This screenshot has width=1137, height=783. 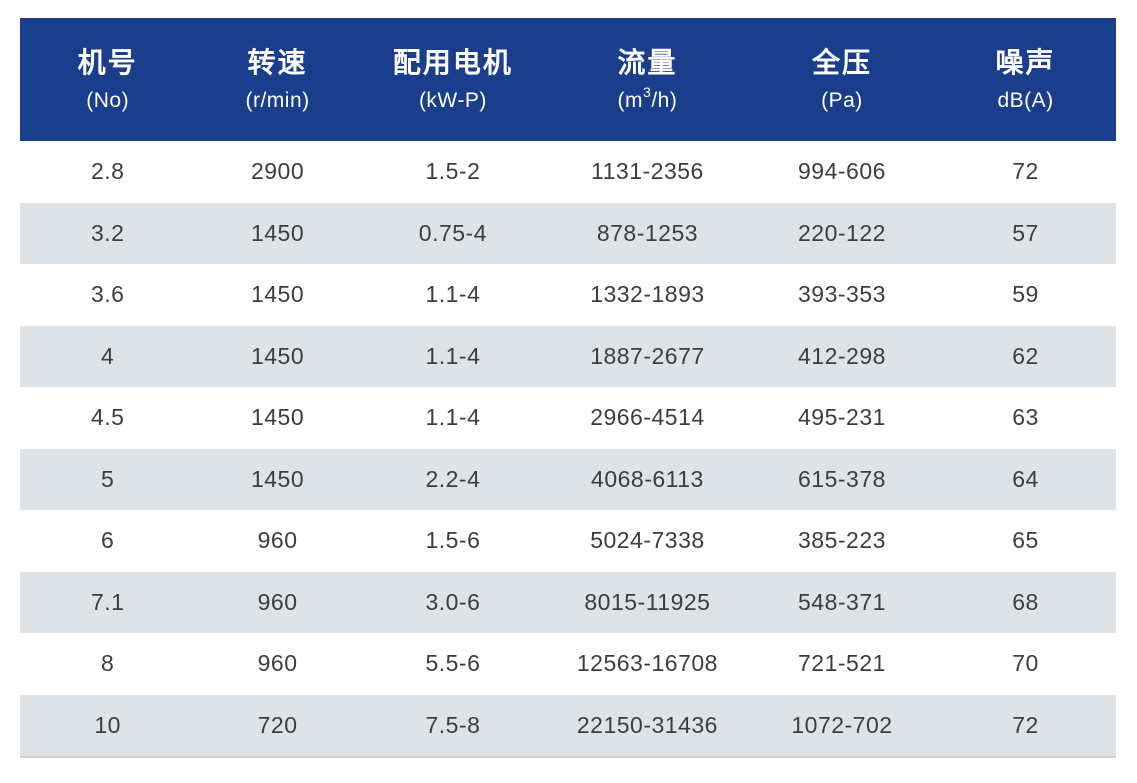 What do you see at coordinates (647, 540) in the screenshot?
I see `table-cell: 5024-7338` at bounding box center [647, 540].